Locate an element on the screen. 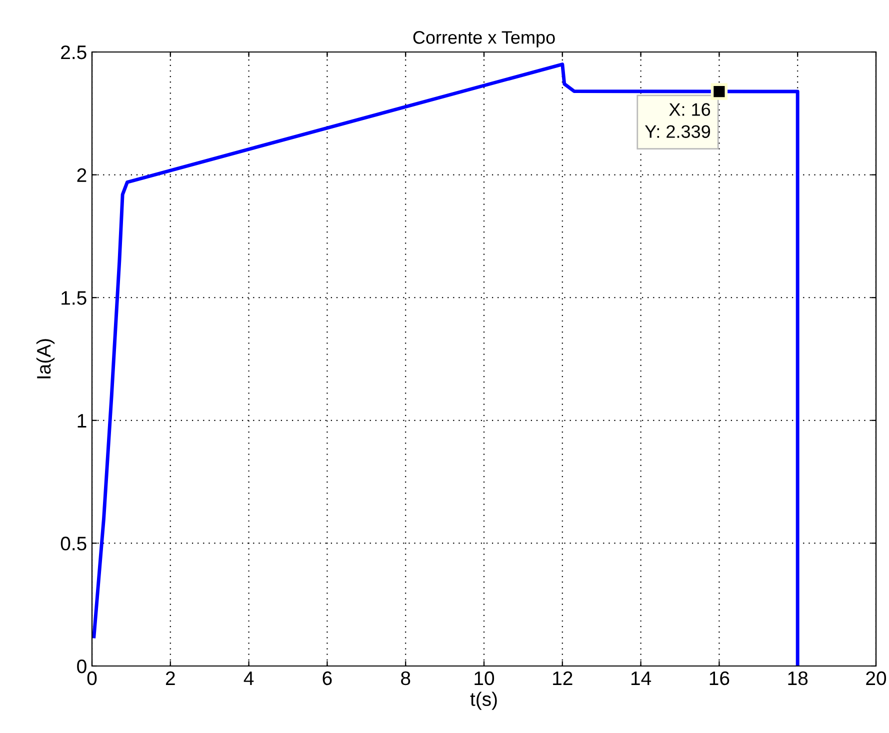 The image size is (889, 733). y-tick-label: 2.5 is located at coordinates (73, 52).